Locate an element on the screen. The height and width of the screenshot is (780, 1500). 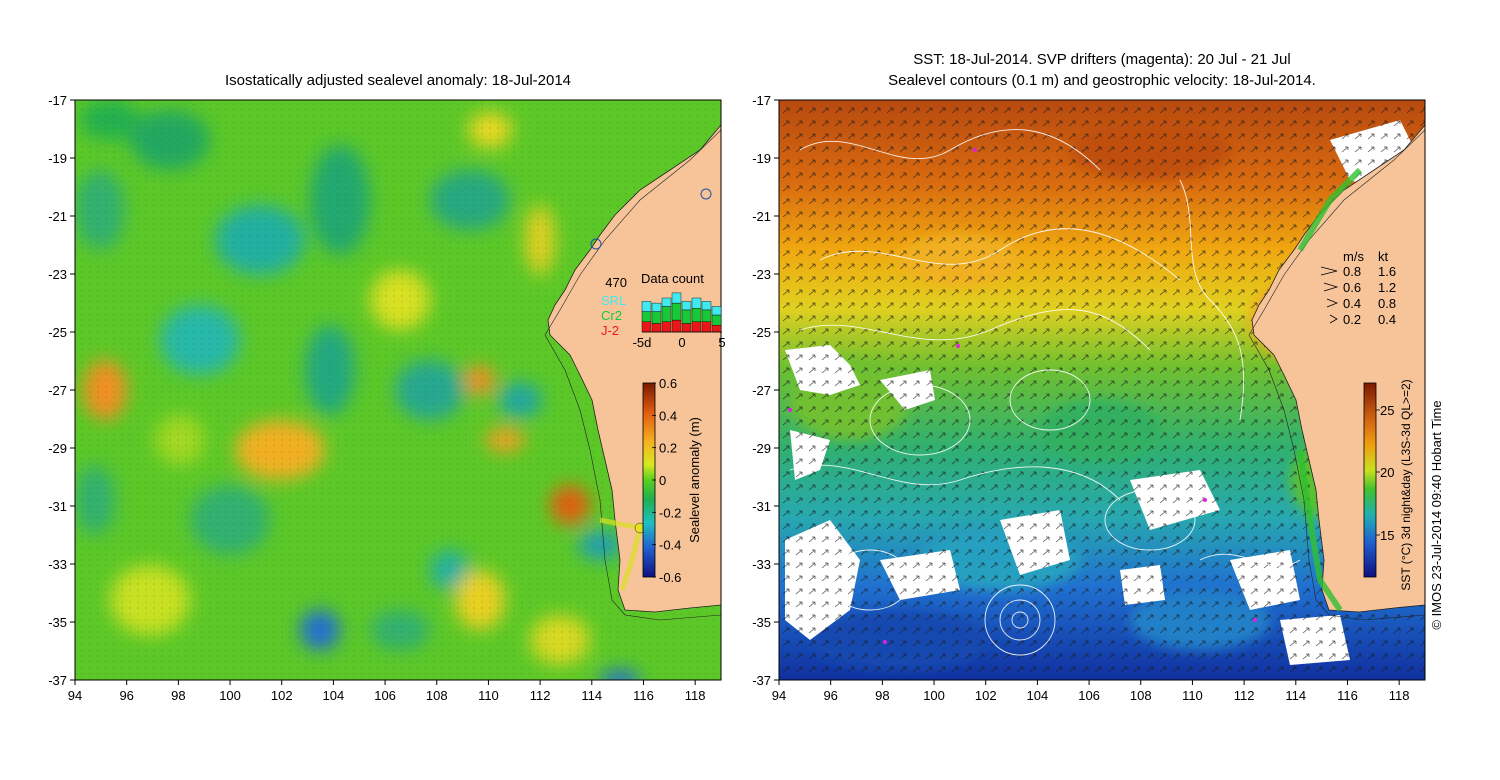
left-x-tick-label: 102 is located at coordinates (282, 695).